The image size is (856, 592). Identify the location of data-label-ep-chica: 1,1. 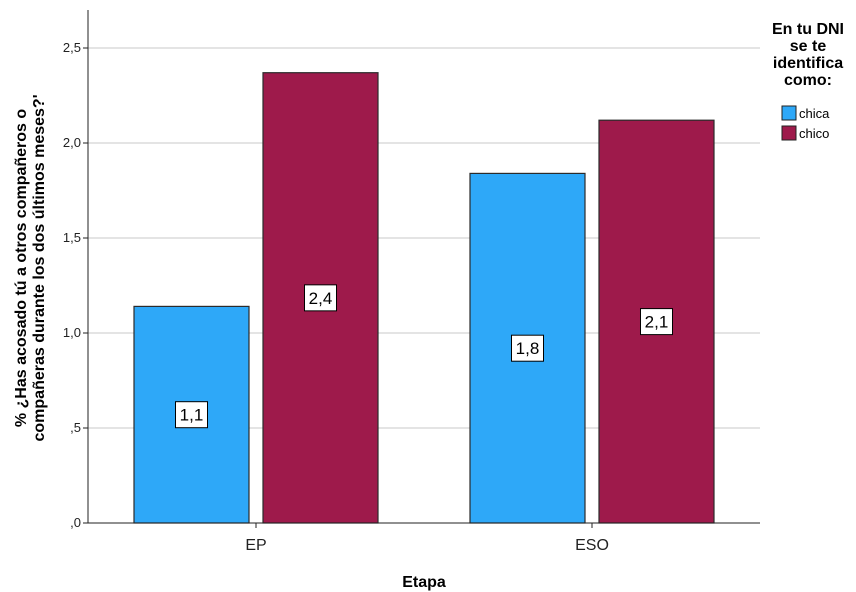
(192, 415).